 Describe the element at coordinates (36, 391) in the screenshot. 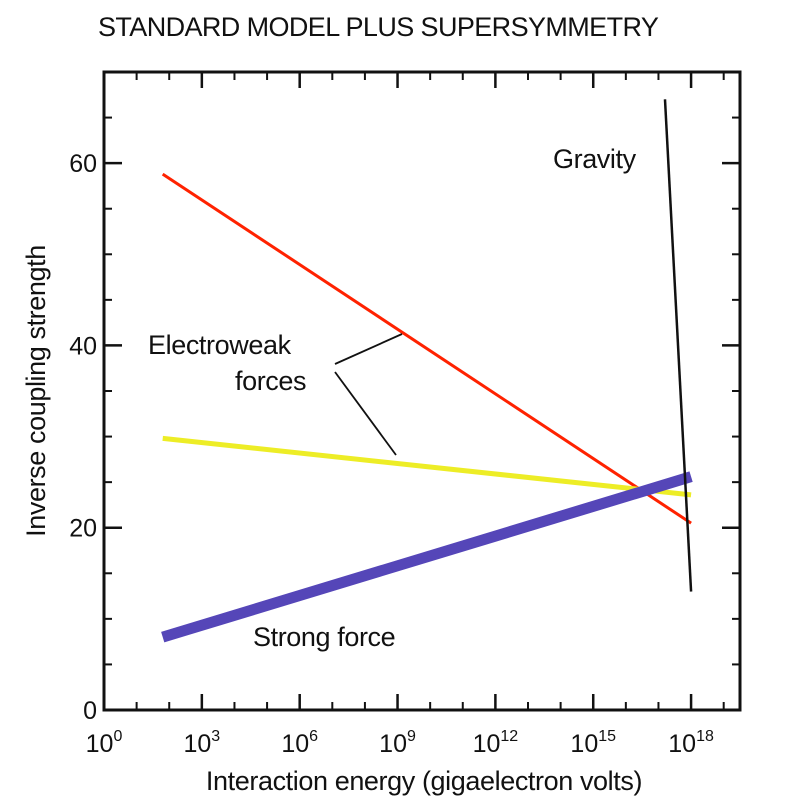

I see `y-axis-title: Inverse coupling strength` at that location.